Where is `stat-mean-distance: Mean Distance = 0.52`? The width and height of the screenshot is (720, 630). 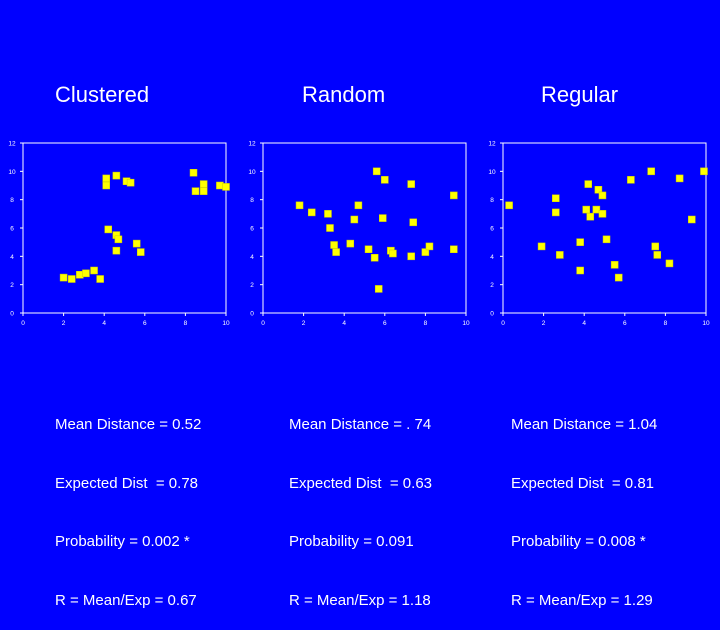 stat-mean-distance: Mean Distance = 0.52 is located at coordinates (128, 424).